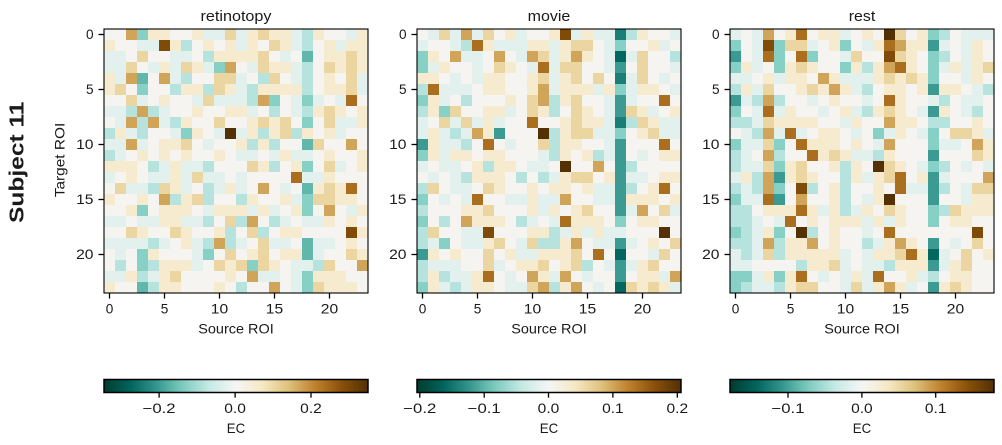  What do you see at coordinates (17, 163) in the screenshot?
I see `svg-text: Subject 11` at bounding box center [17, 163].